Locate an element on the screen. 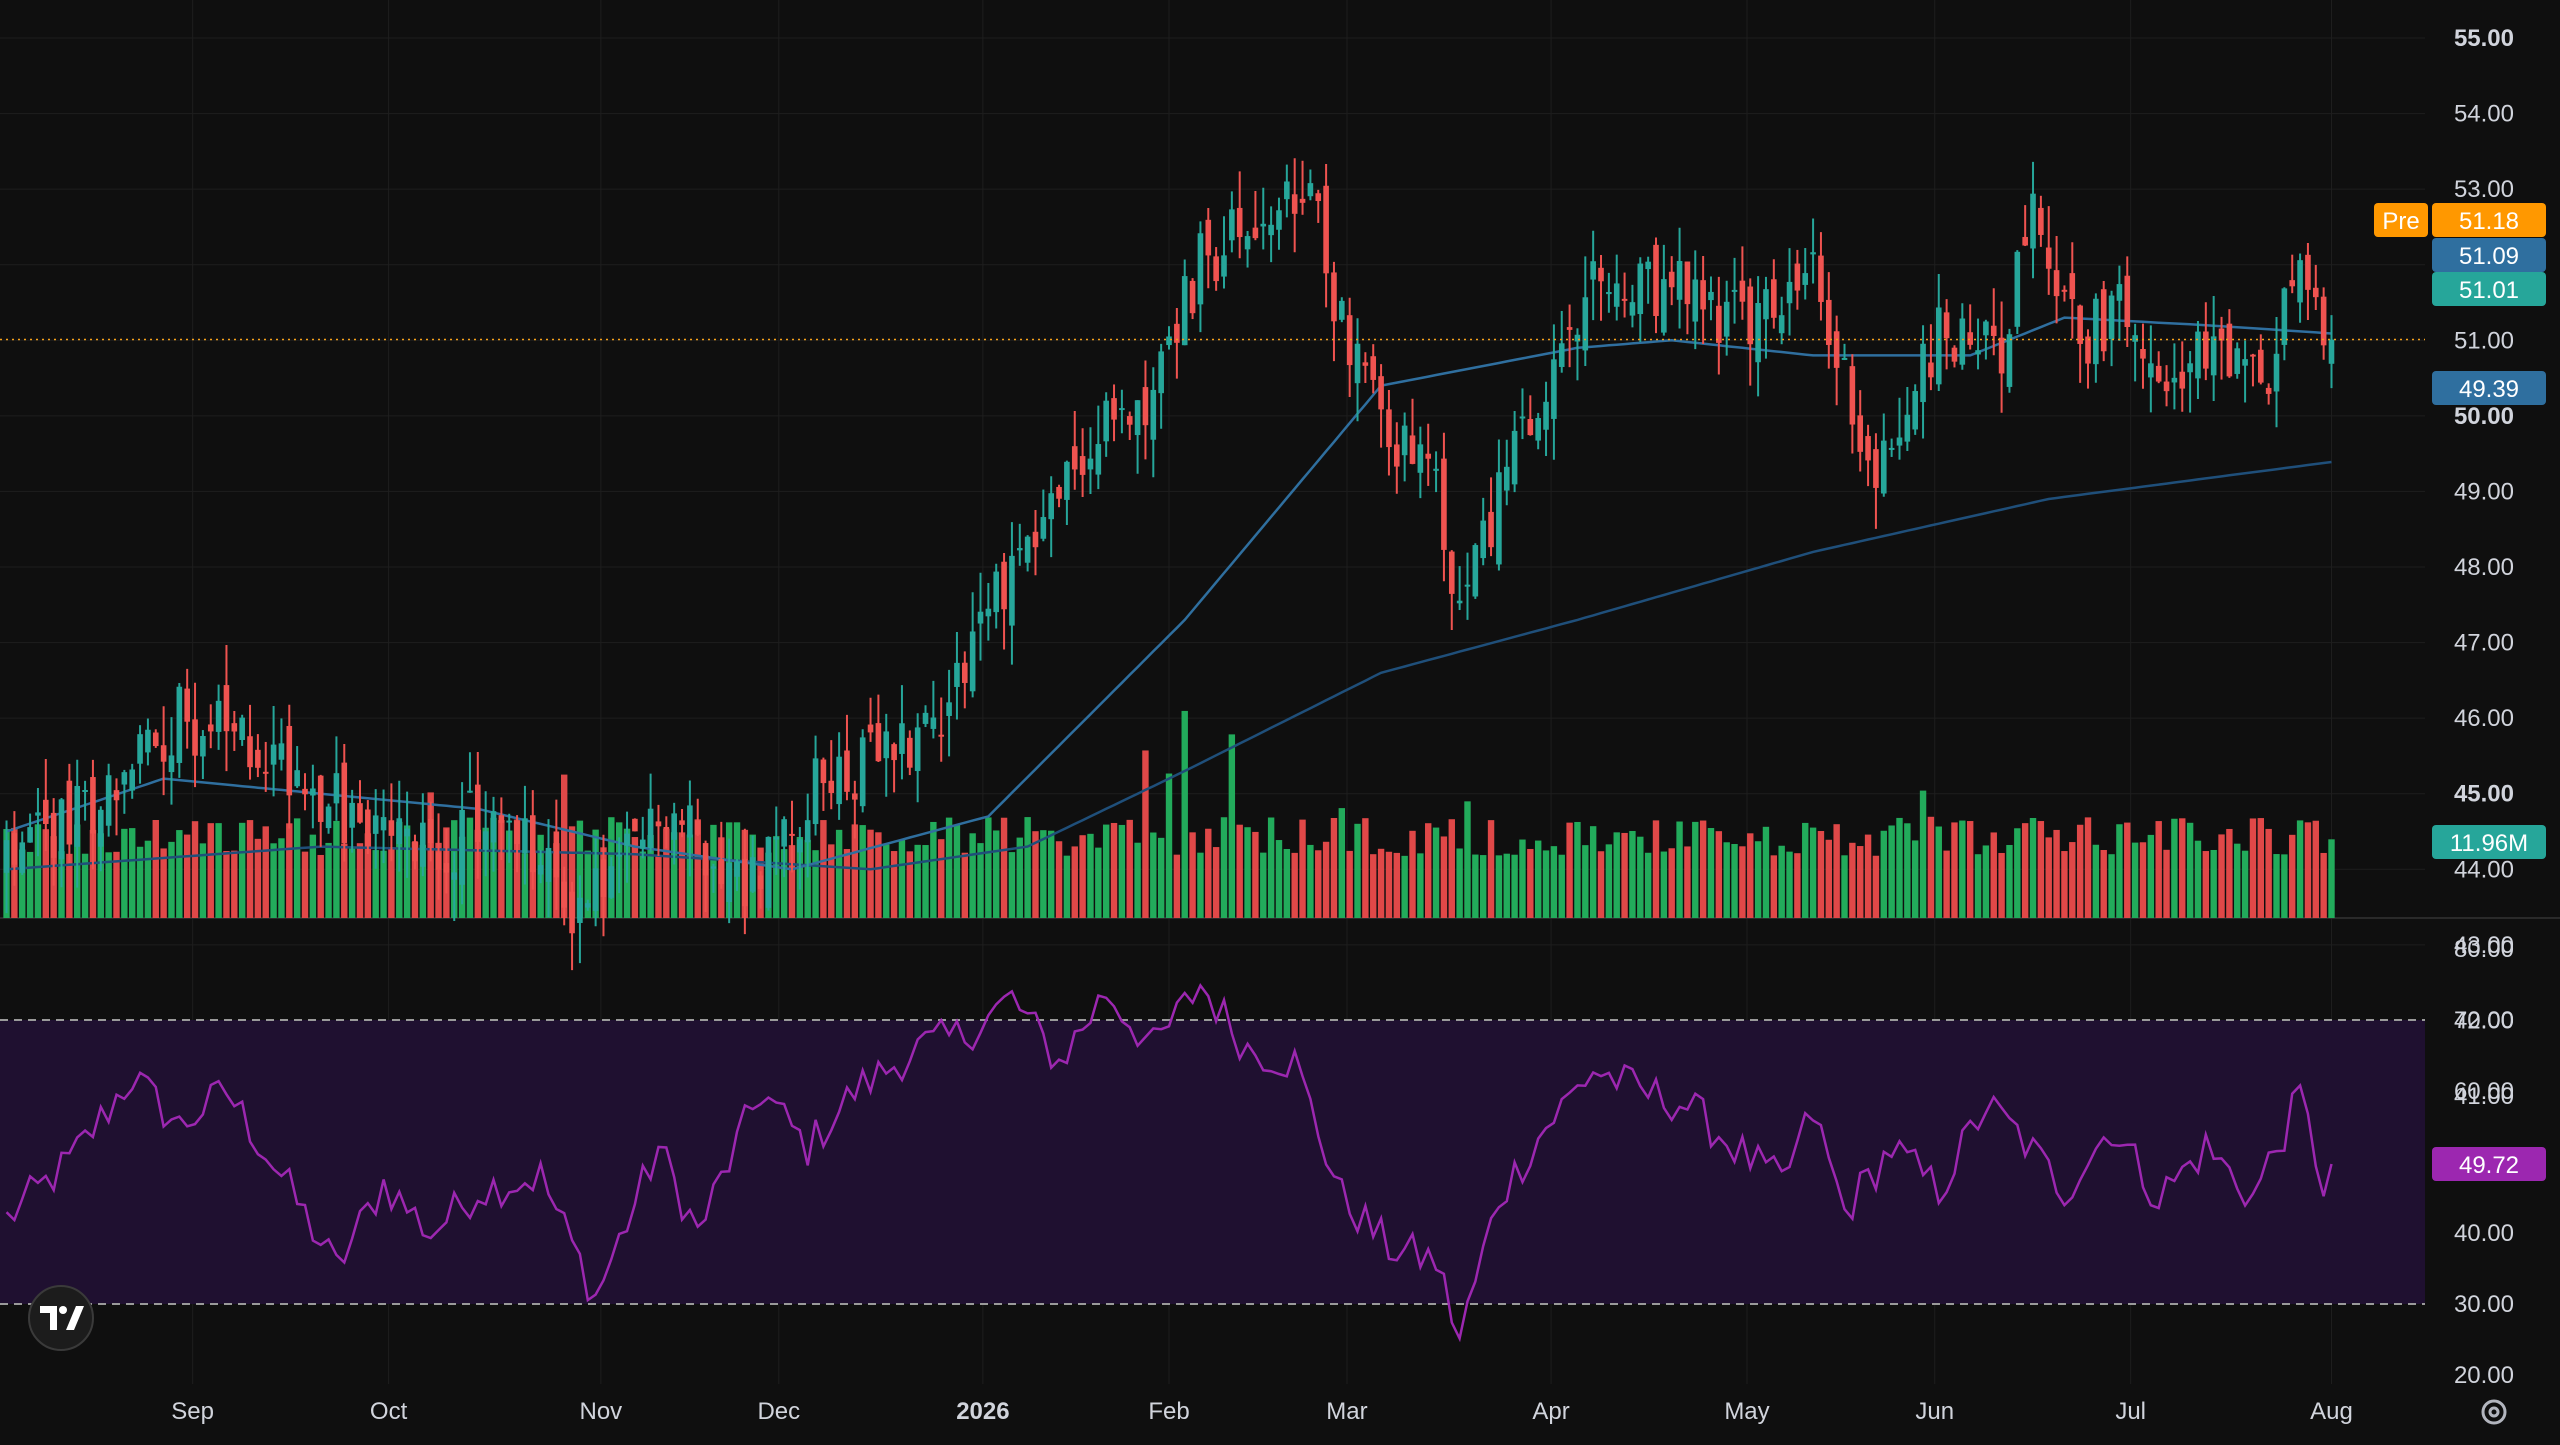 The image size is (2560, 1445). tradingview-logo is located at coordinates (61, 1318).